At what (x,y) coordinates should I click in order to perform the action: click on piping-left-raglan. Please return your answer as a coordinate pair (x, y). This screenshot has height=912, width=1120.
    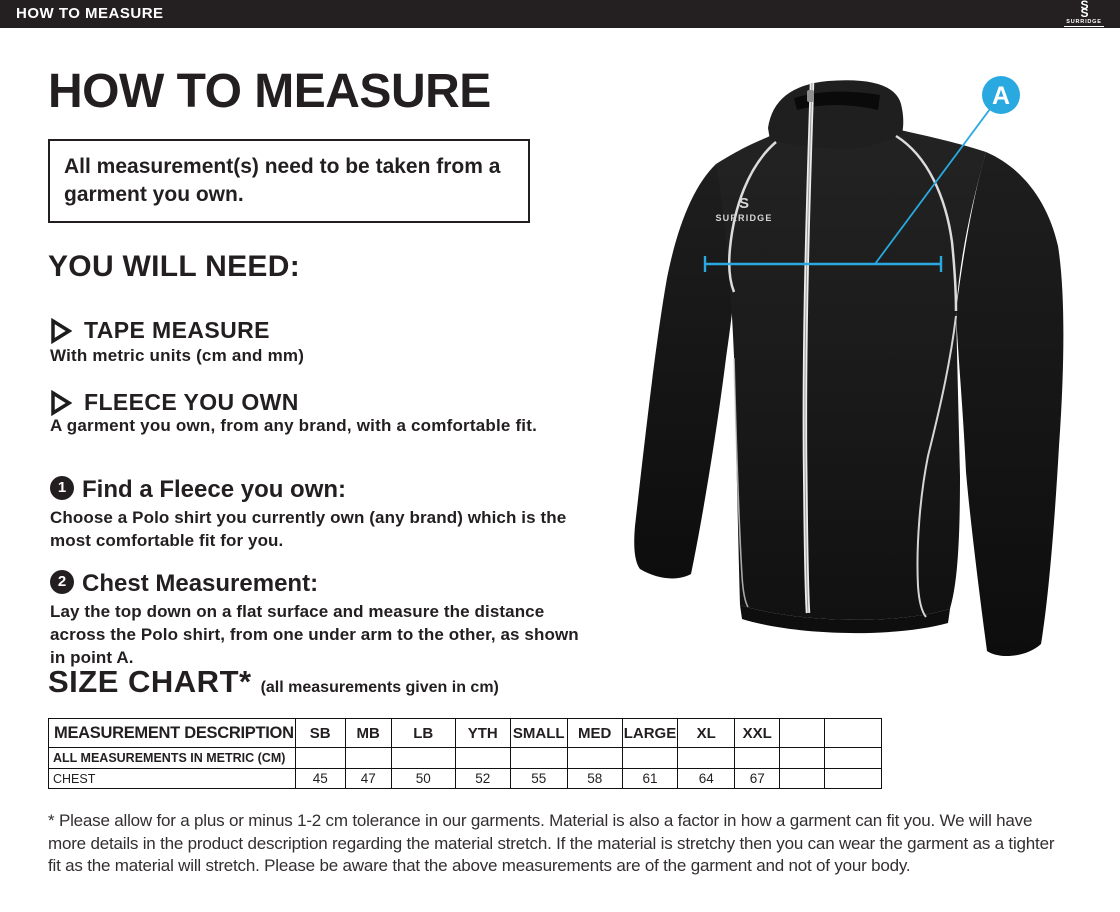
    Looking at the image, I should click on (752, 217).